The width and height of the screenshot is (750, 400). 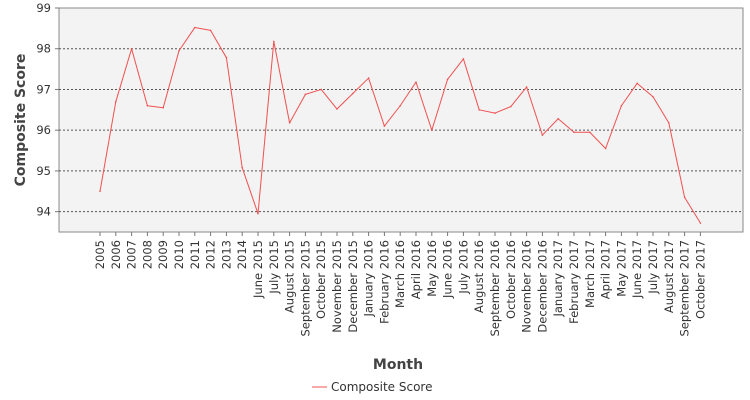 I want to click on x-tick-label: February 2016, so click(x=384, y=282).